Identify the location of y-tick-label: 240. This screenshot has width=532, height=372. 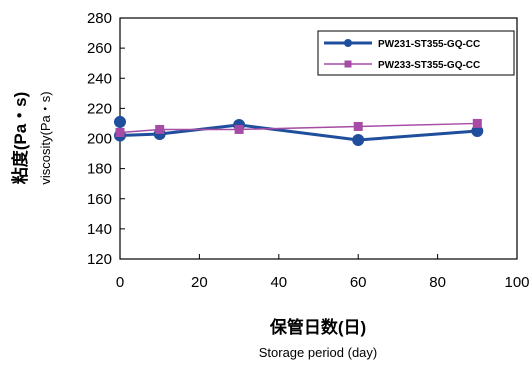
(99, 78).